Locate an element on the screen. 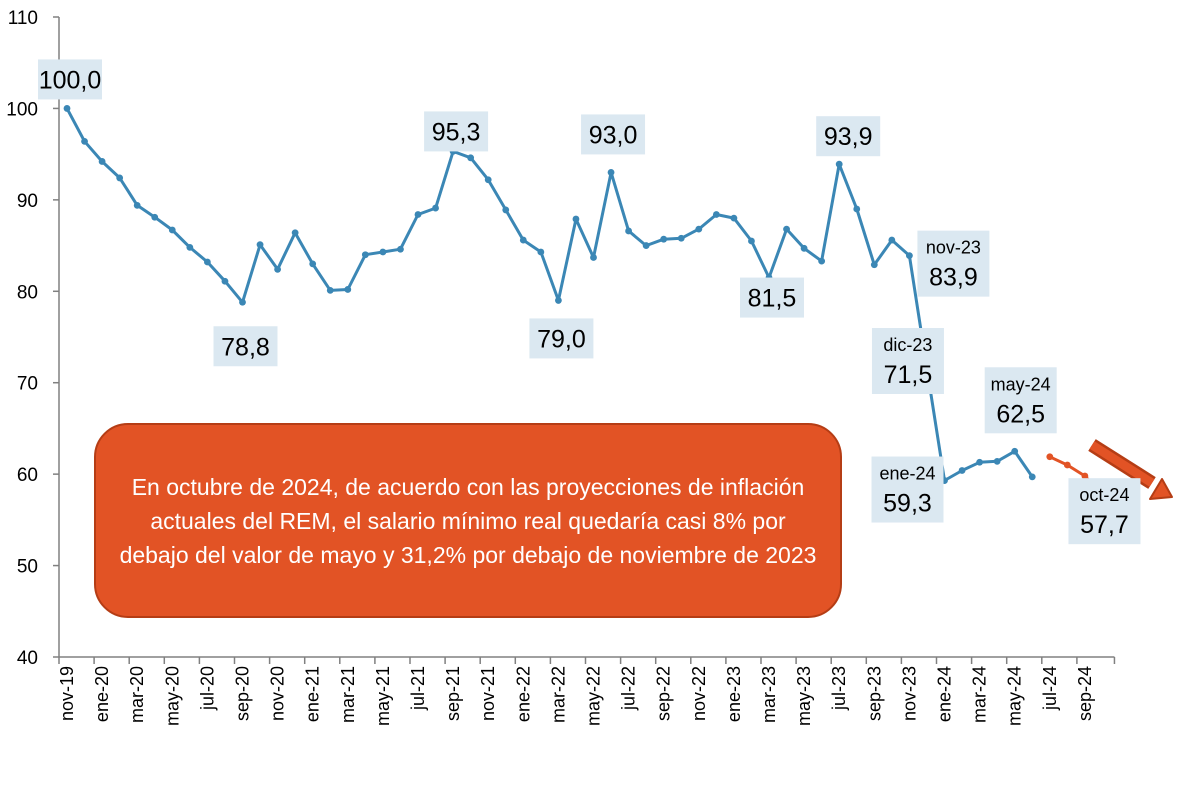 The height and width of the screenshot is (785, 1200). x-tick-label: sep-20 is located at coordinates (243, 693).